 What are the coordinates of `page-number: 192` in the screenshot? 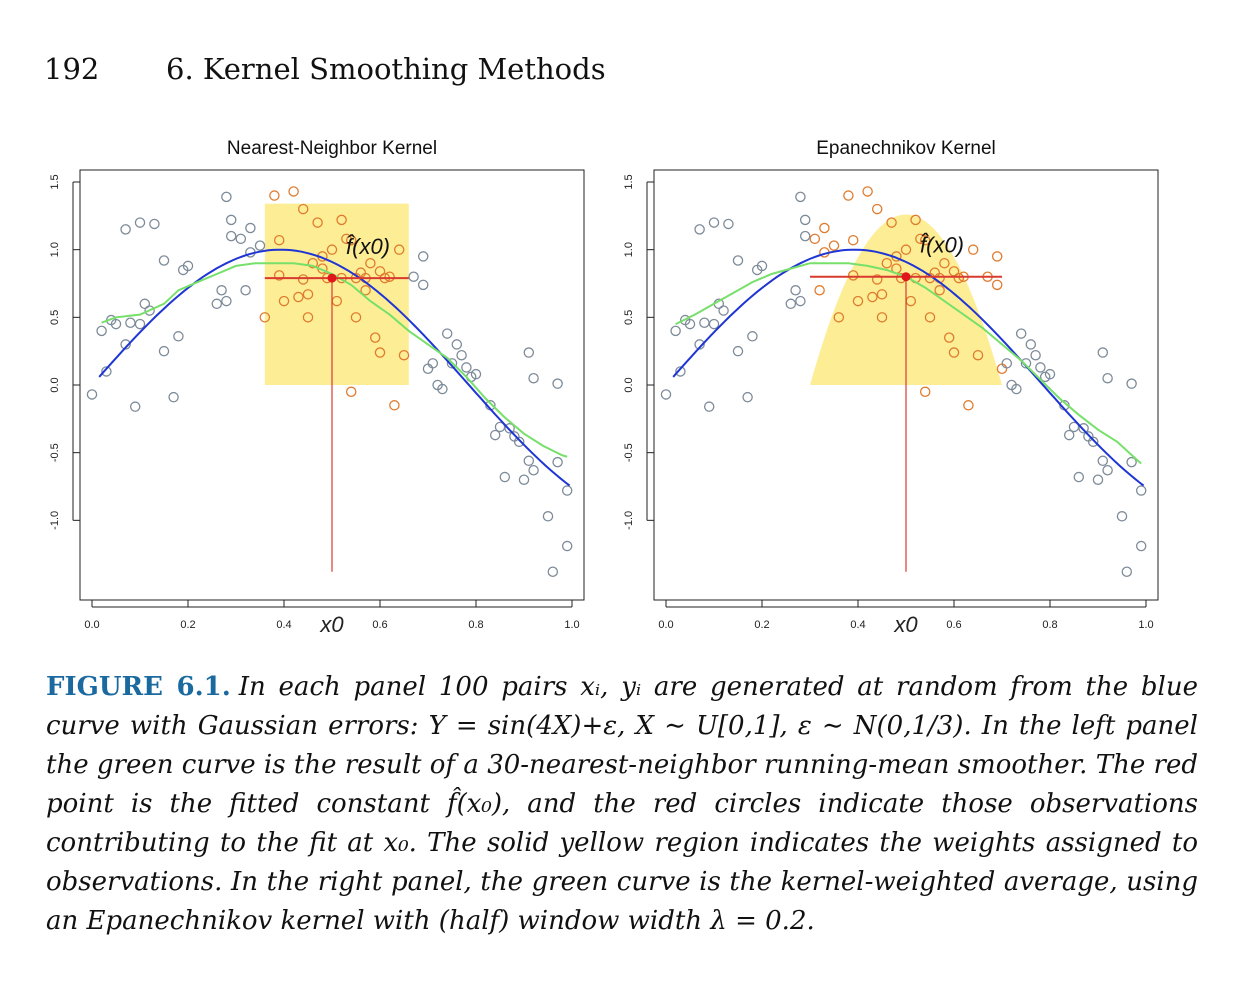 It's located at (72, 69).